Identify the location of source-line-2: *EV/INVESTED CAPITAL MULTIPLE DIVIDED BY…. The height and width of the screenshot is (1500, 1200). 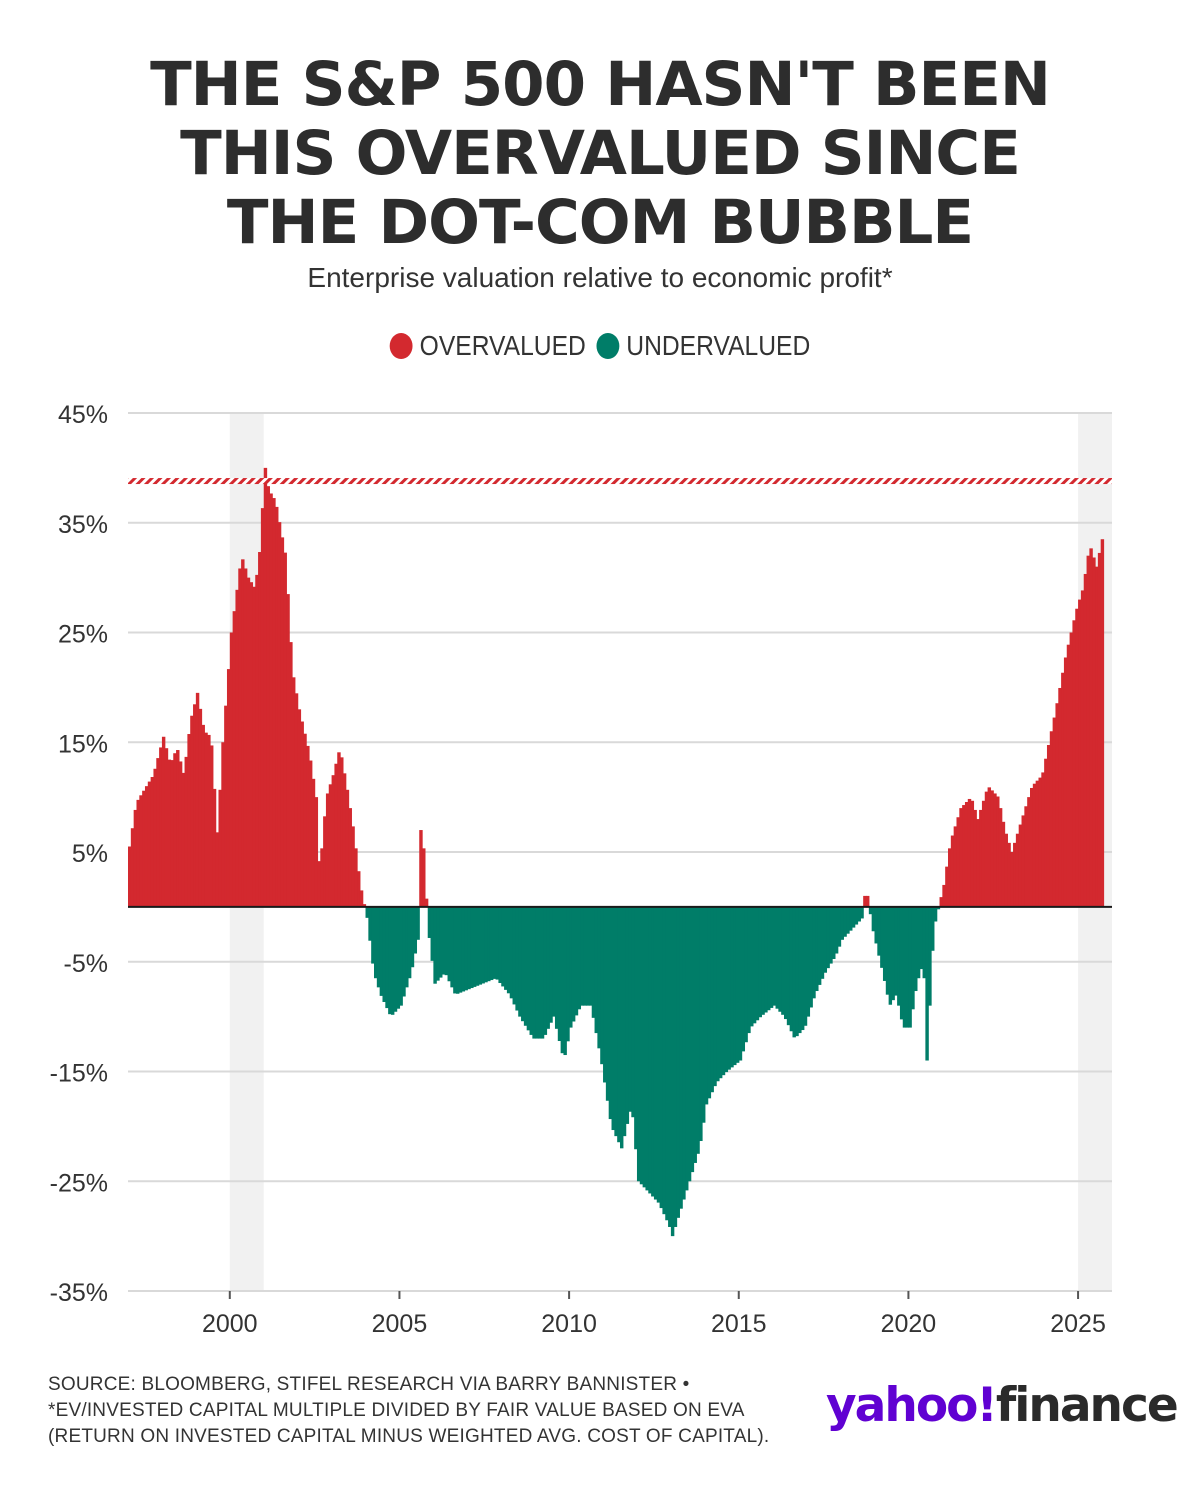
(396, 1410).